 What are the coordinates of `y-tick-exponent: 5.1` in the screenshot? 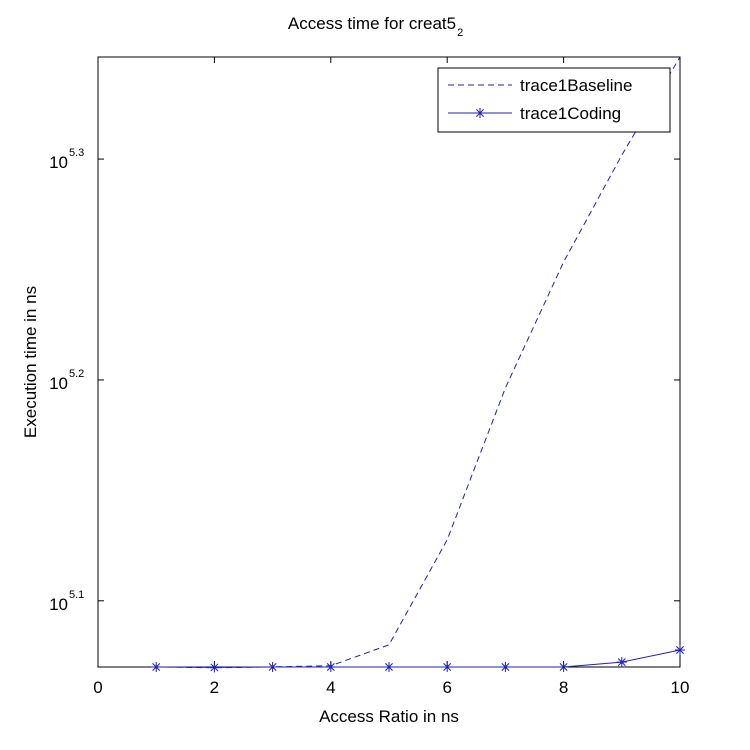 It's located at (76, 595).